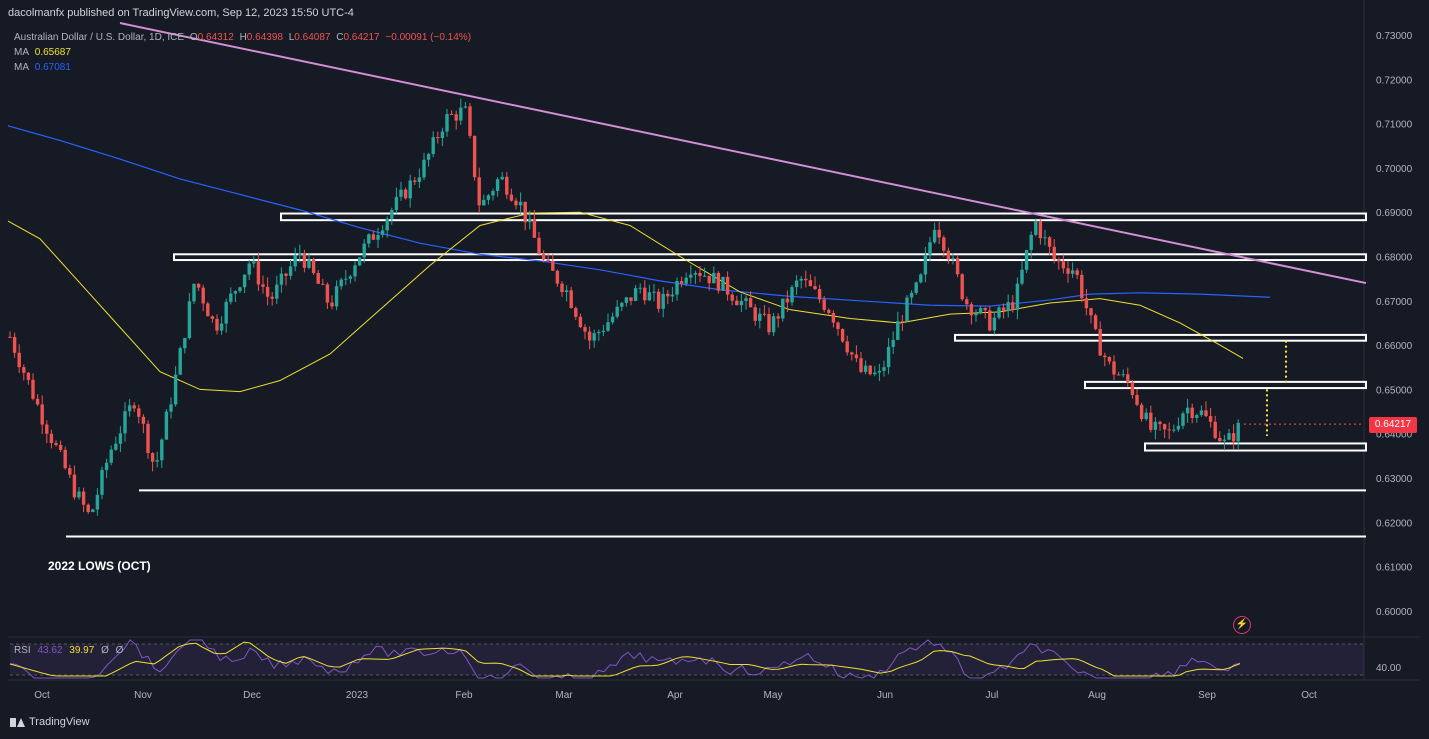 The image size is (1429, 739). What do you see at coordinates (687, 659) in the screenshot?
I see `rsi-band` at bounding box center [687, 659].